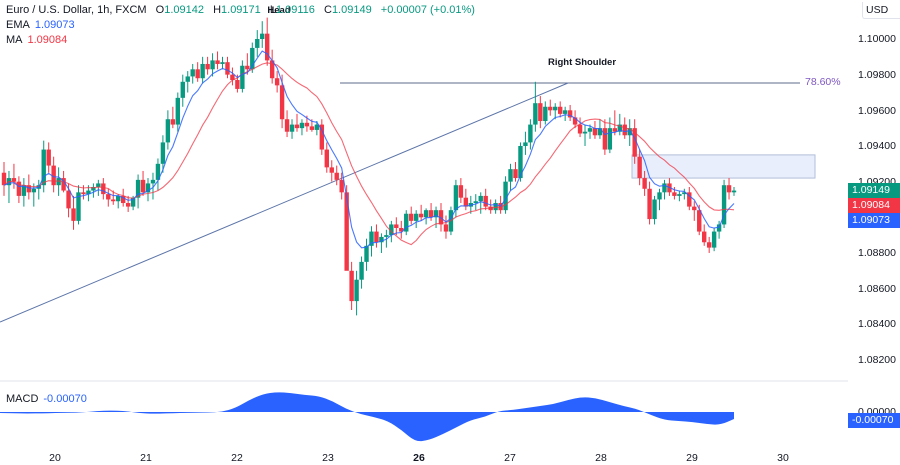 This screenshot has height=465, width=900. I want to click on ema-price-tag: 1.09073, so click(874, 220).